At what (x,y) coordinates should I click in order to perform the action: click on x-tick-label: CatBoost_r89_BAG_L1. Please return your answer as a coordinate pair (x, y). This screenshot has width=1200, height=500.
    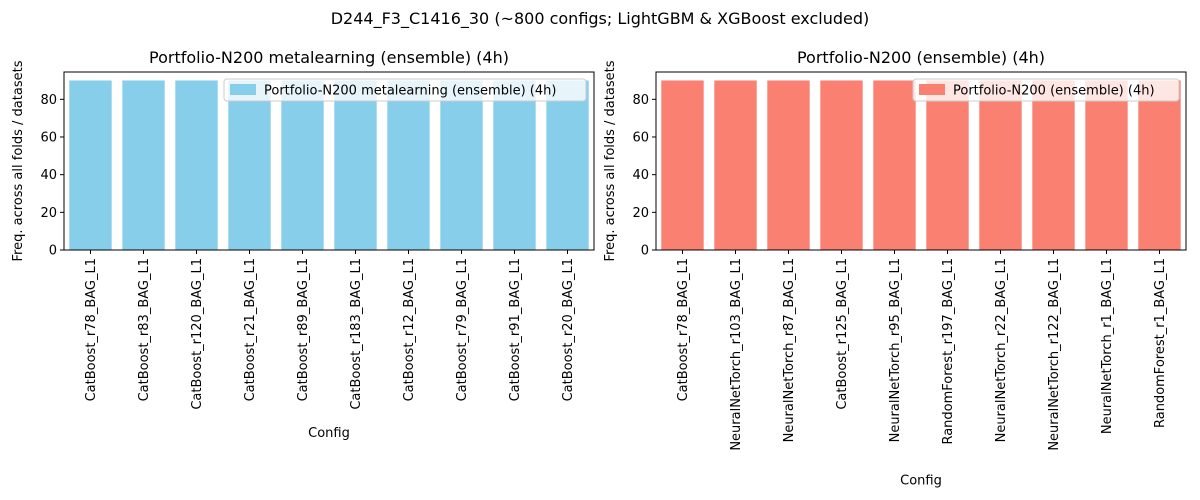
    Looking at the image, I should click on (303, 329).